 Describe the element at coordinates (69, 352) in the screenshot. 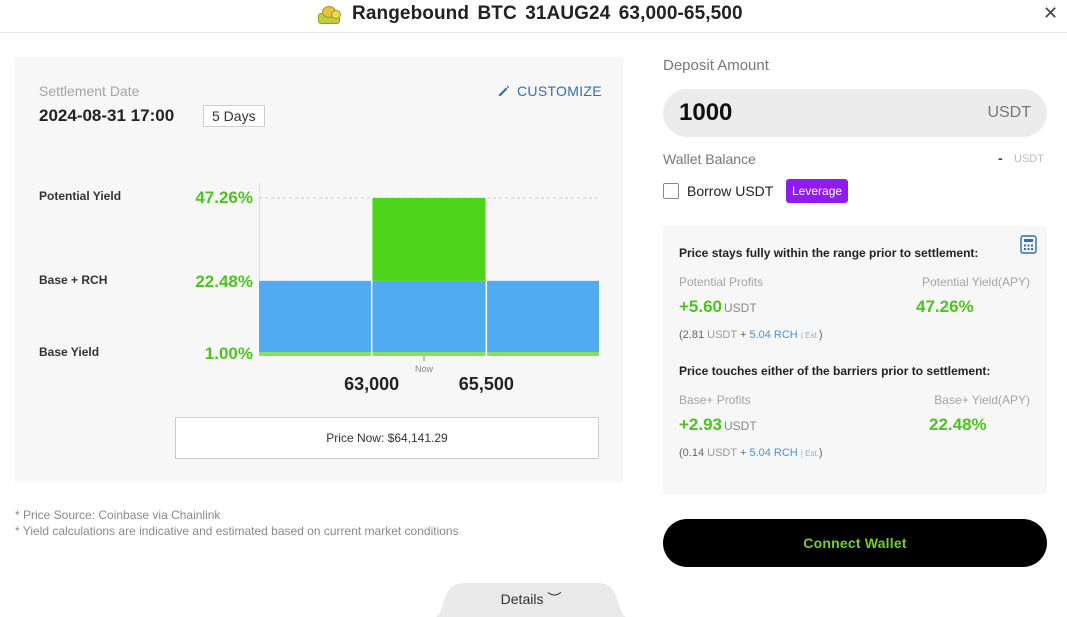

I see `row-label-base-yield: Base Yield` at that location.